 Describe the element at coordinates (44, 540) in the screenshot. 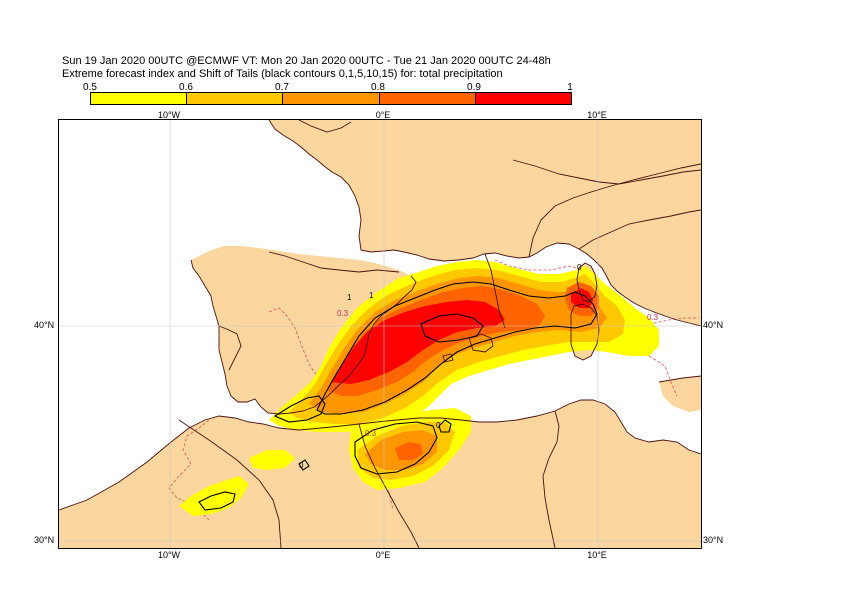

I see `lat-label-left: 30°N` at that location.